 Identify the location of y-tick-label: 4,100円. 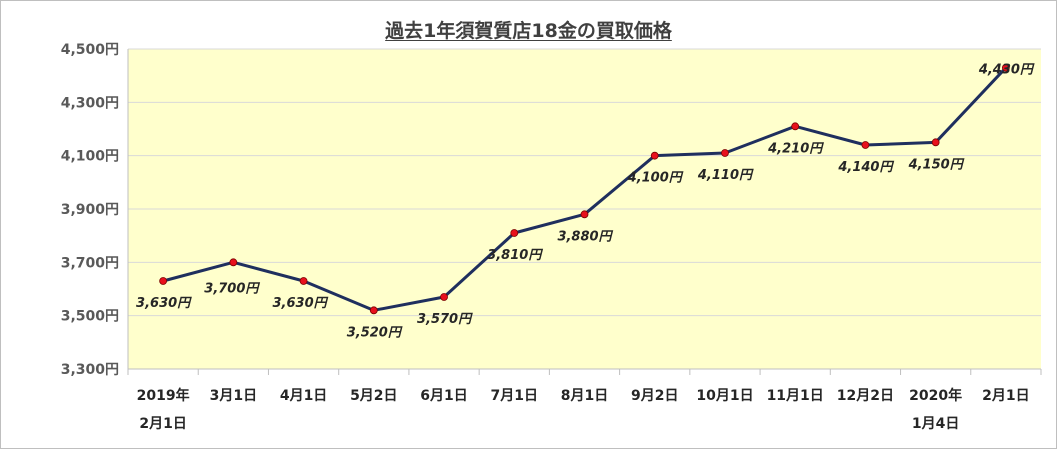
(90, 157).